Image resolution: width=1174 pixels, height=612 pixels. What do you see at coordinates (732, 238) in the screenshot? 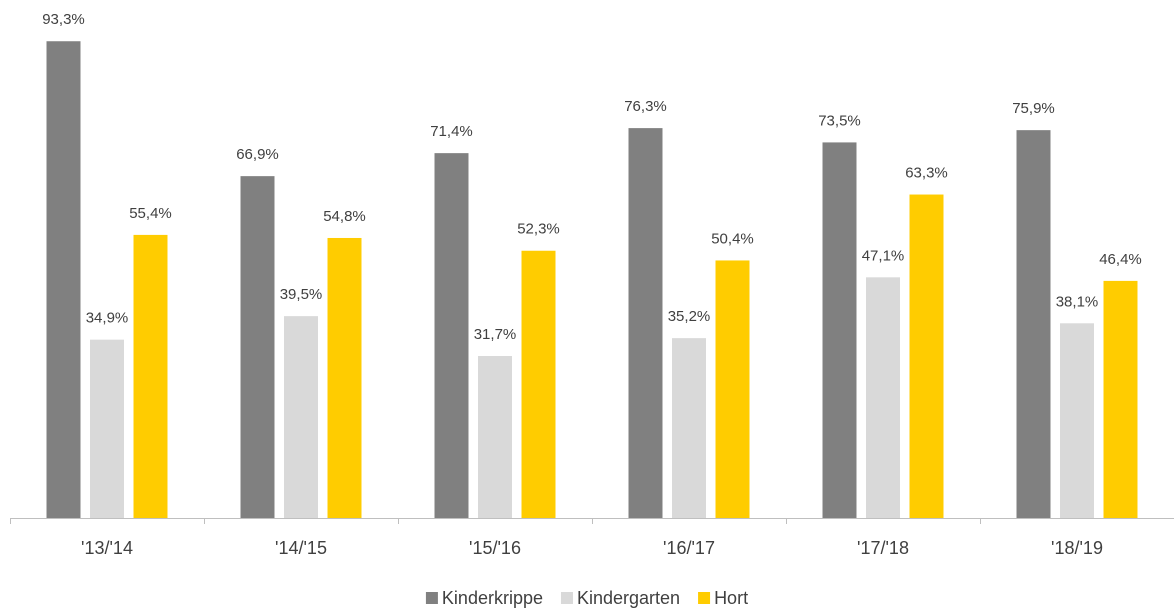
I see `data-label: 50,4%` at bounding box center [732, 238].